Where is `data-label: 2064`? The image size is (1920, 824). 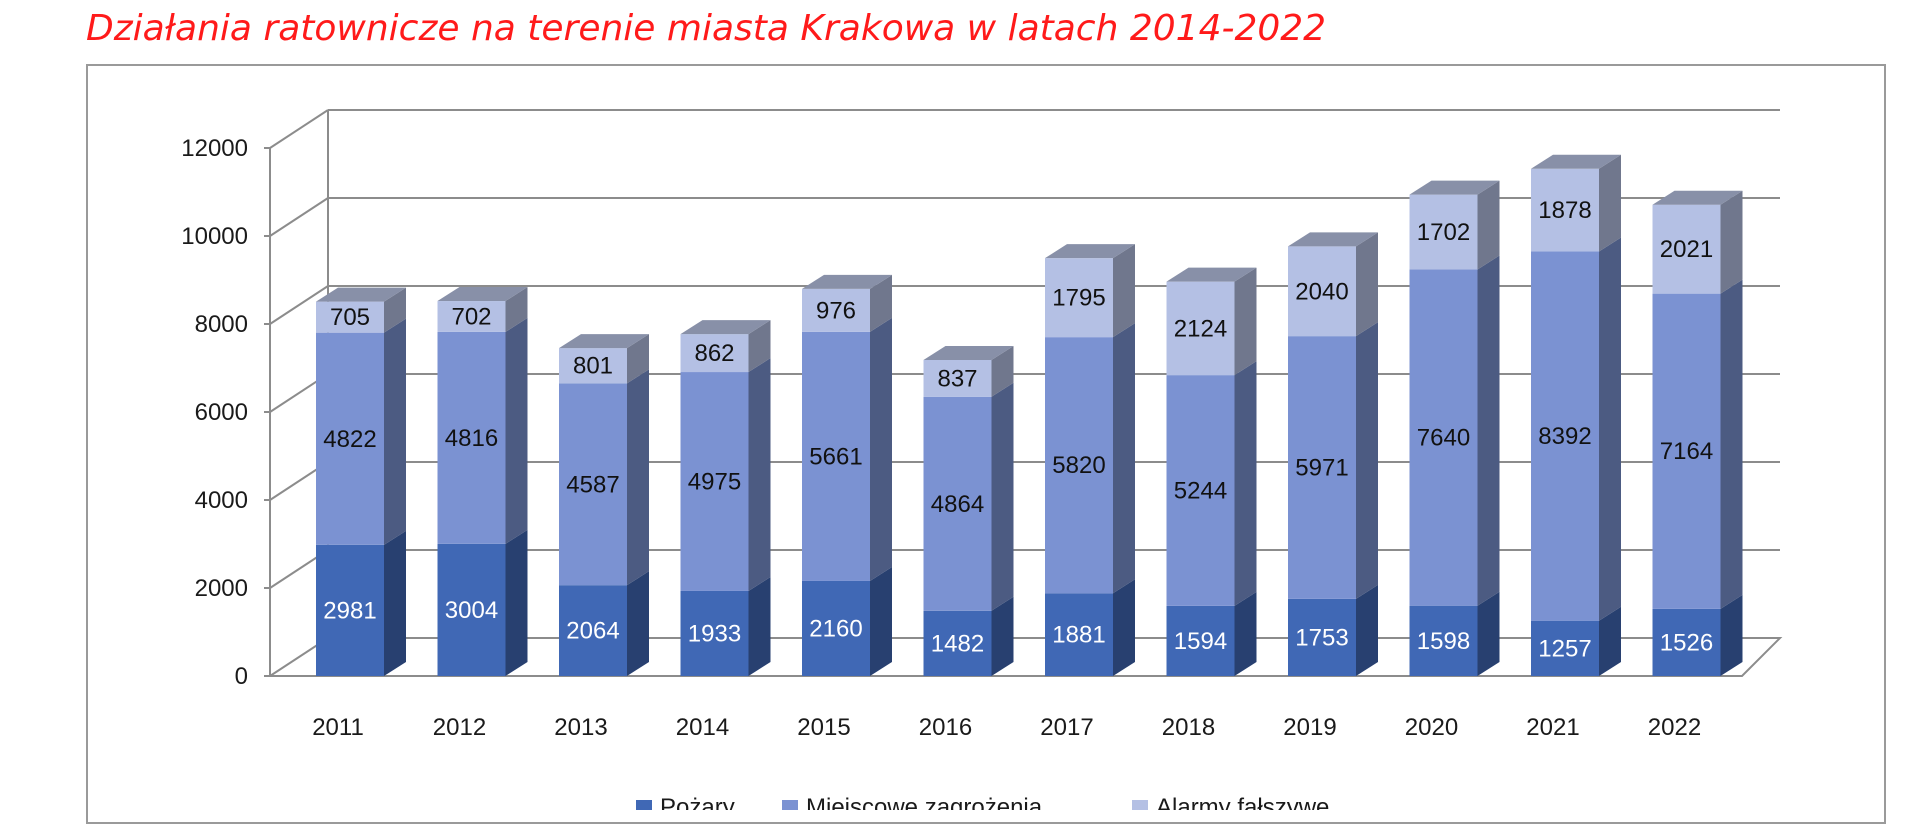
data-label: 2064 is located at coordinates (592, 631).